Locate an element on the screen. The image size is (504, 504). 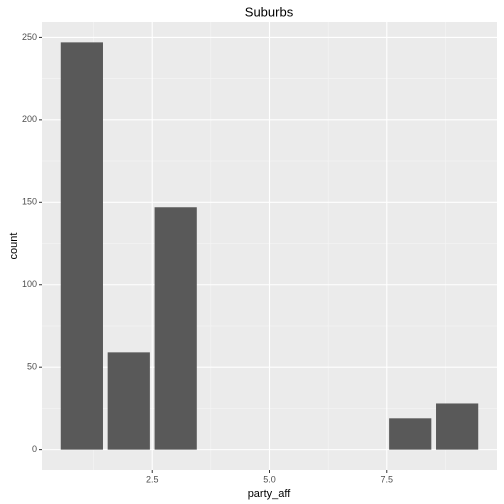
y-tick-label: 250 is located at coordinates (29, 37).